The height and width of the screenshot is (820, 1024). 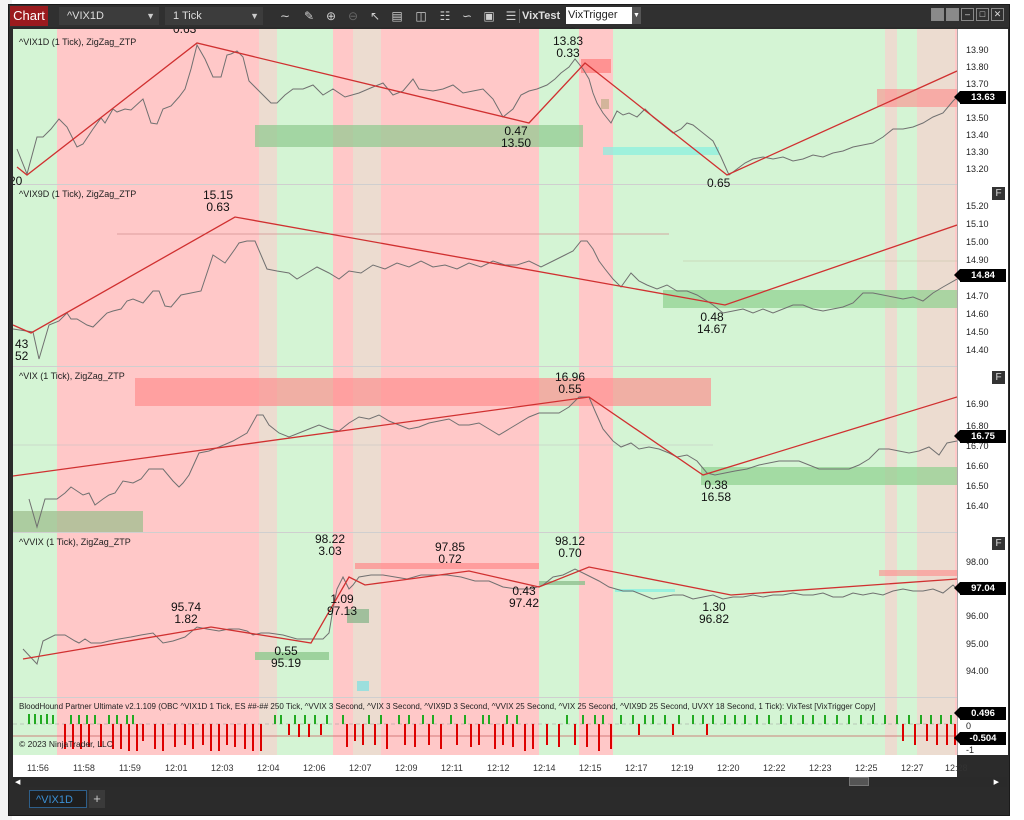 What do you see at coordinates (72, 376) in the screenshot?
I see `pane-title-vix: ^VIX (1 Tick), ZigZag_ZTP` at bounding box center [72, 376].